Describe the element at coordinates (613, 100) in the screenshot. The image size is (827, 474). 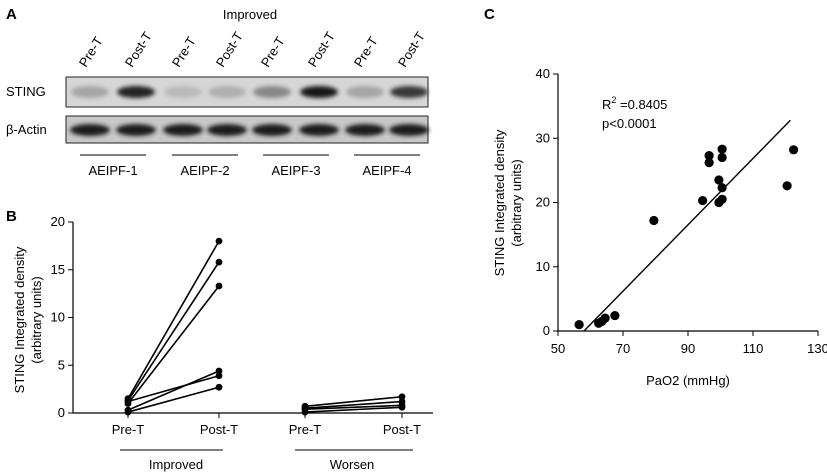
I see `r-squared-superscript: 2` at that location.